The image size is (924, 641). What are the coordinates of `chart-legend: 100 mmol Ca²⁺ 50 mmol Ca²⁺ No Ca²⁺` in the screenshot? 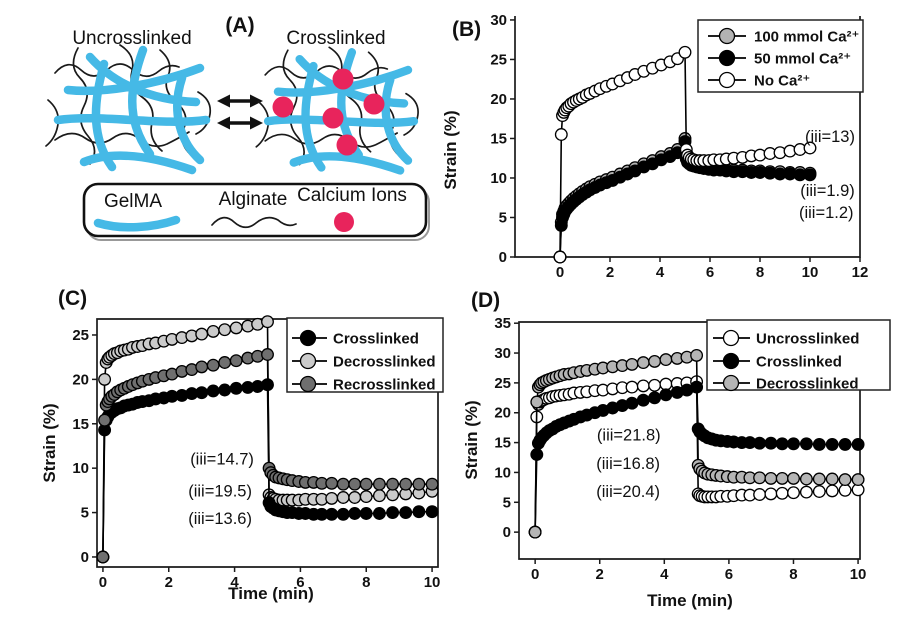 It's located at (780, 56).